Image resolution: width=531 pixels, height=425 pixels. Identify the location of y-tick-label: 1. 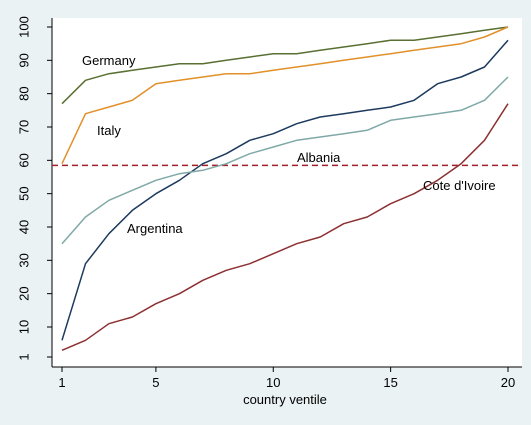
(23, 356).